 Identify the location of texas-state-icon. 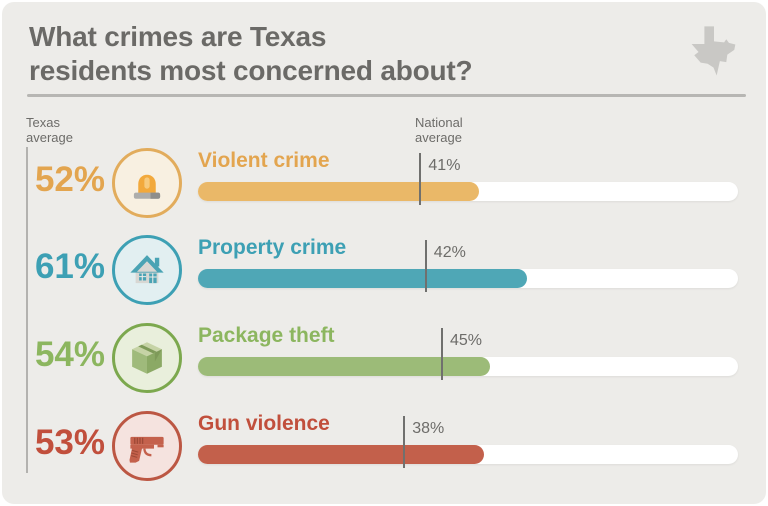
(714, 54).